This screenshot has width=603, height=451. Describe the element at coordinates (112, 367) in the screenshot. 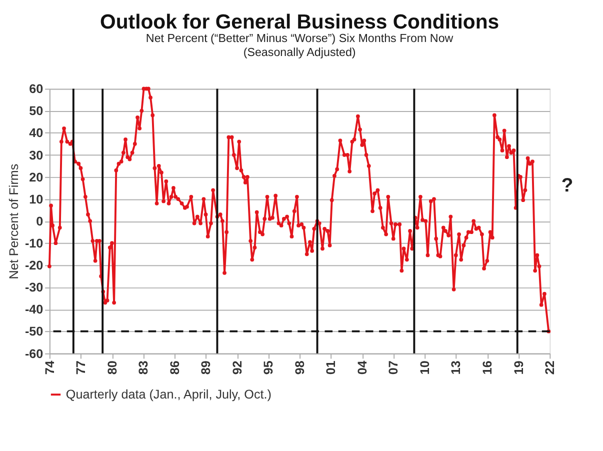

I see `x-tick-label: 80` at that location.